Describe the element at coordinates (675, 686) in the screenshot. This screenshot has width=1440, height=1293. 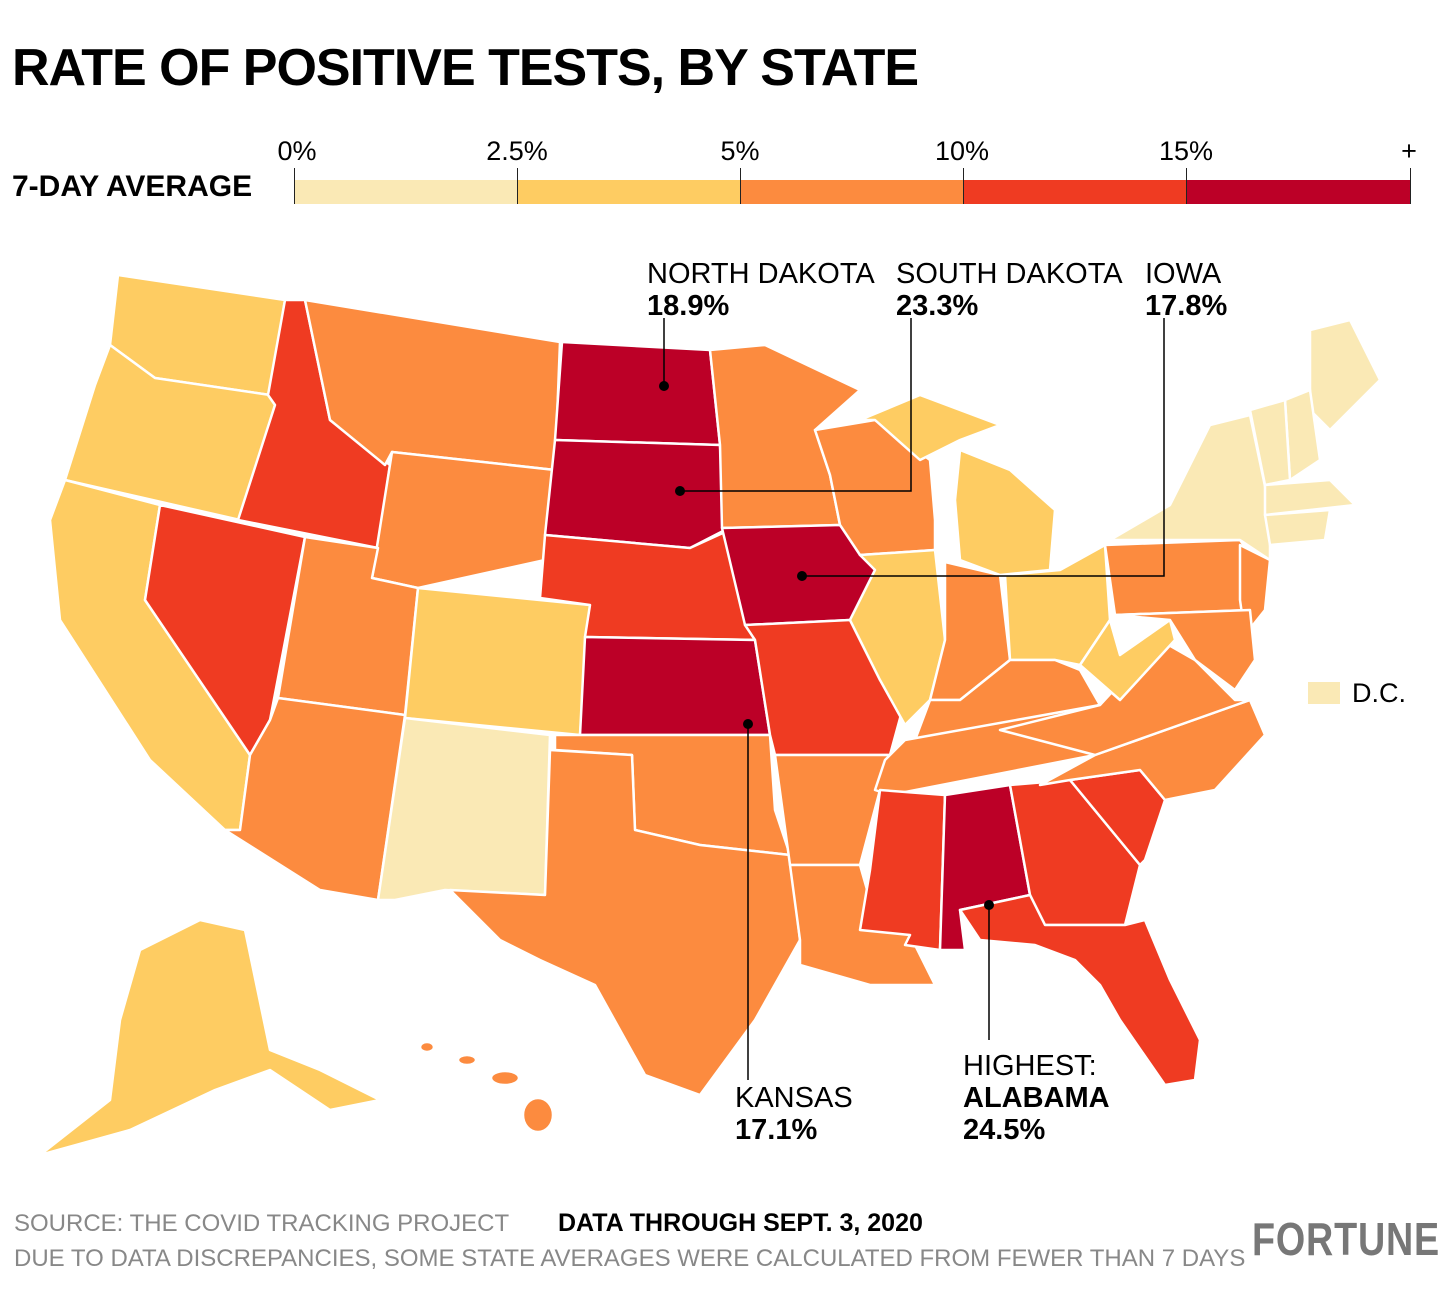
I see `state-KS` at that location.